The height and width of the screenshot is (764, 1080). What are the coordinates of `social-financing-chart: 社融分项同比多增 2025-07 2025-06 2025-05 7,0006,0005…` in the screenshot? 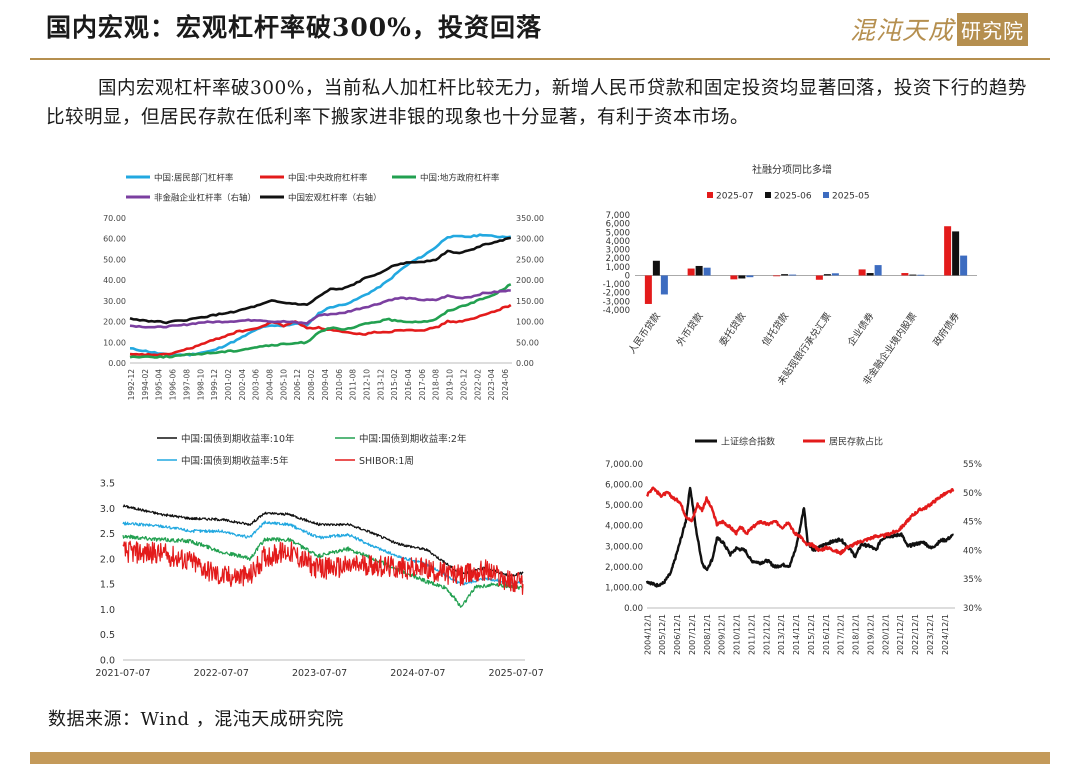 It's located at (790, 275).